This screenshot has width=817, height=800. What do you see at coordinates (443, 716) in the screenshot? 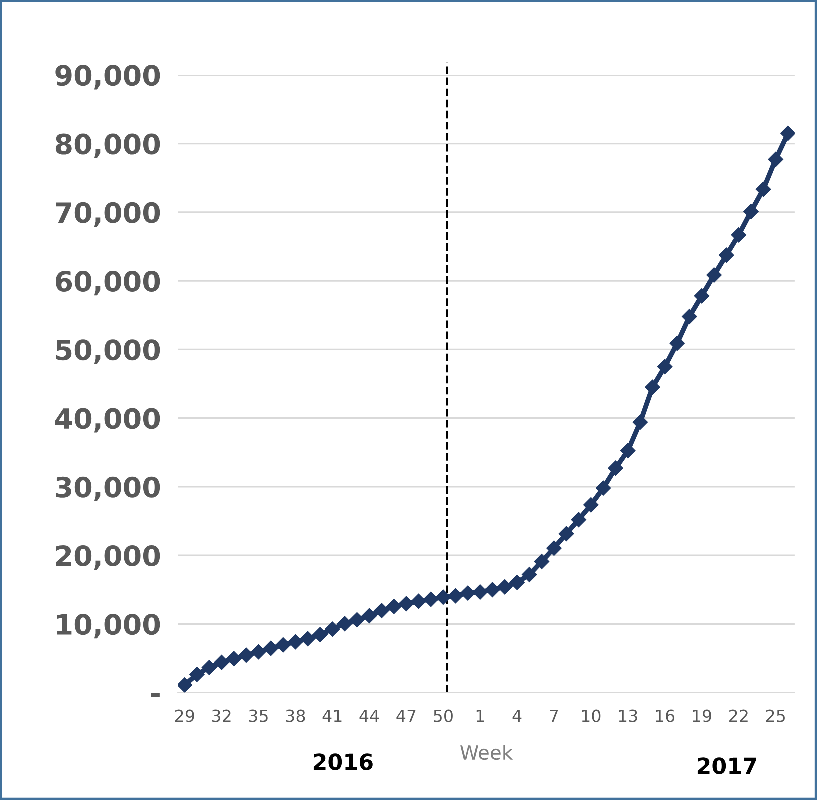
I see `x-tick-label: 50` at bounding box center [443, 716].